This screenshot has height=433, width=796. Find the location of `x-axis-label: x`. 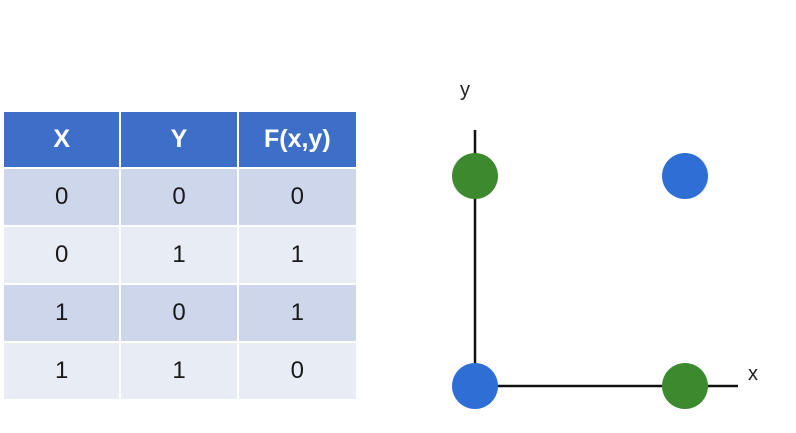

x-axis-label: x is located at coordinates (753, 374).